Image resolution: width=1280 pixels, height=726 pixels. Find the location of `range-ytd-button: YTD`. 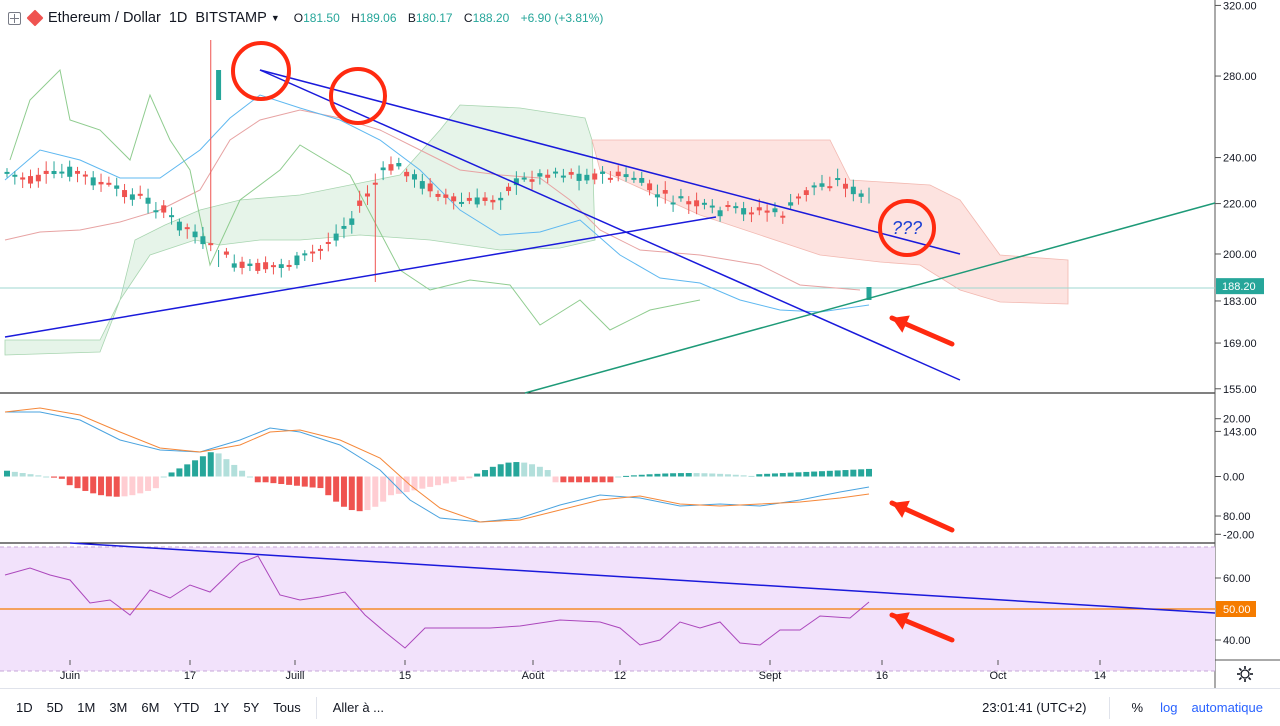

range-ytd-button: YTD is located at coordinates (186, 707).